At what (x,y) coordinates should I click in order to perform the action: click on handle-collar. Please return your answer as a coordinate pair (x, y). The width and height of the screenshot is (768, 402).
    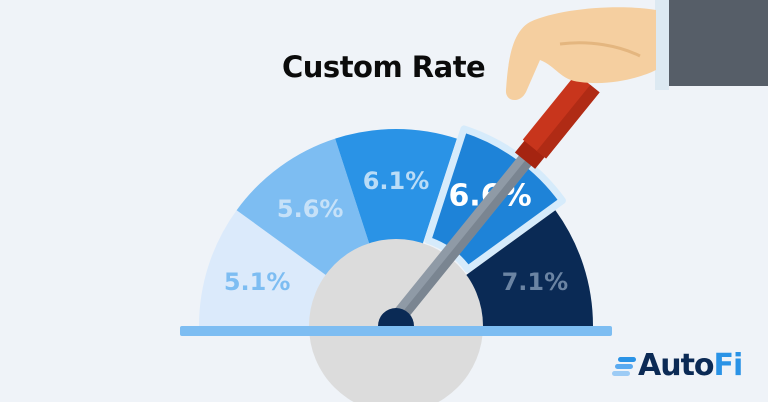
    Looking at the image, I should click on (530, 153).